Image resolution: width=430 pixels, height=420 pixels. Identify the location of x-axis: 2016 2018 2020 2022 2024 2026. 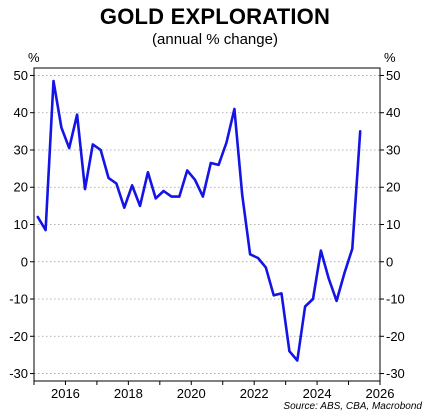
(214, 391).